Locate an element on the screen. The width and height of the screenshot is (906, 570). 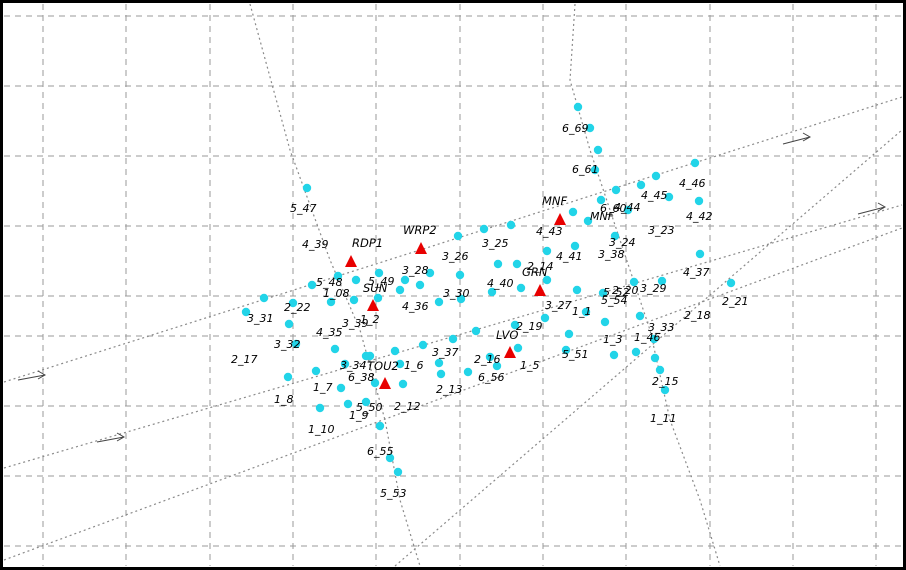
shotpoint-label: 4_35 is located at coordinates (329, 332).